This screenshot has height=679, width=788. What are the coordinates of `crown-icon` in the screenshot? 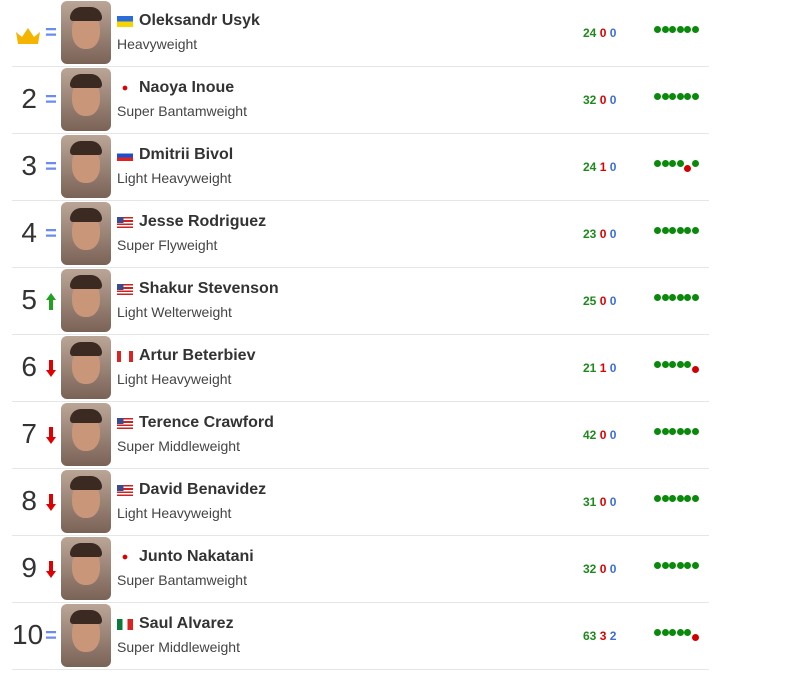 It's located at (28, 36).